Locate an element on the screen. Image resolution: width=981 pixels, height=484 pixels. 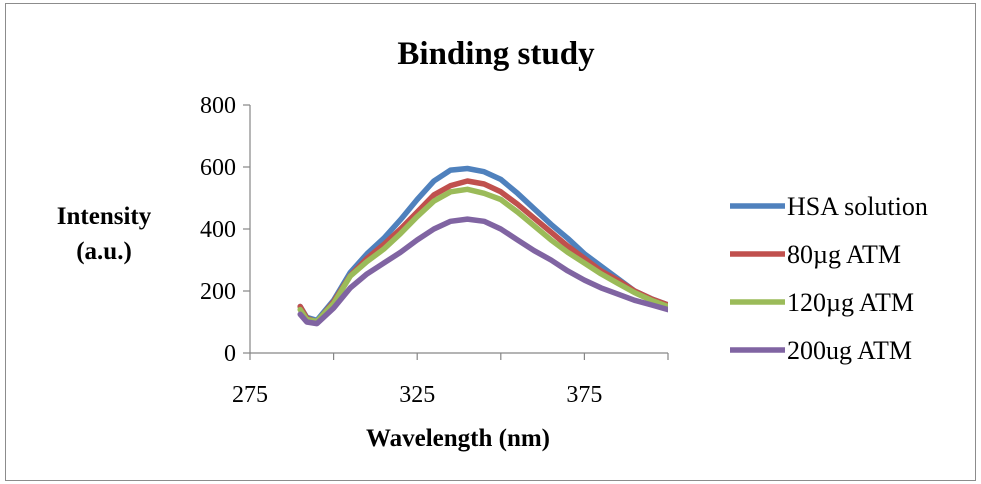
legend-label: 200ug ATM is located at coordinates (849, 350).